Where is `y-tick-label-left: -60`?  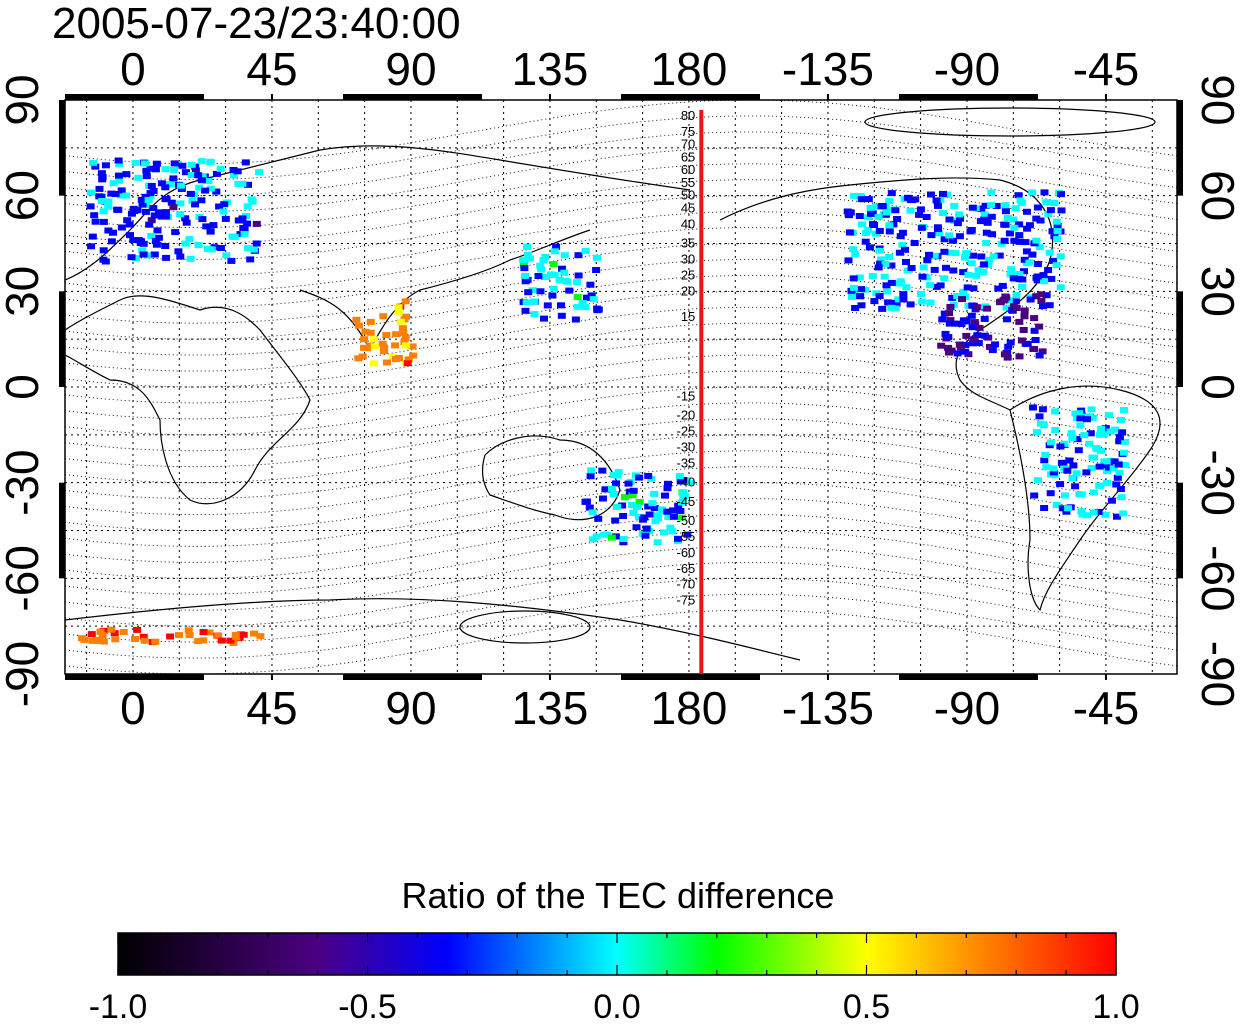 y-tick-label-left: -60 is located at coordinates (24, 578).